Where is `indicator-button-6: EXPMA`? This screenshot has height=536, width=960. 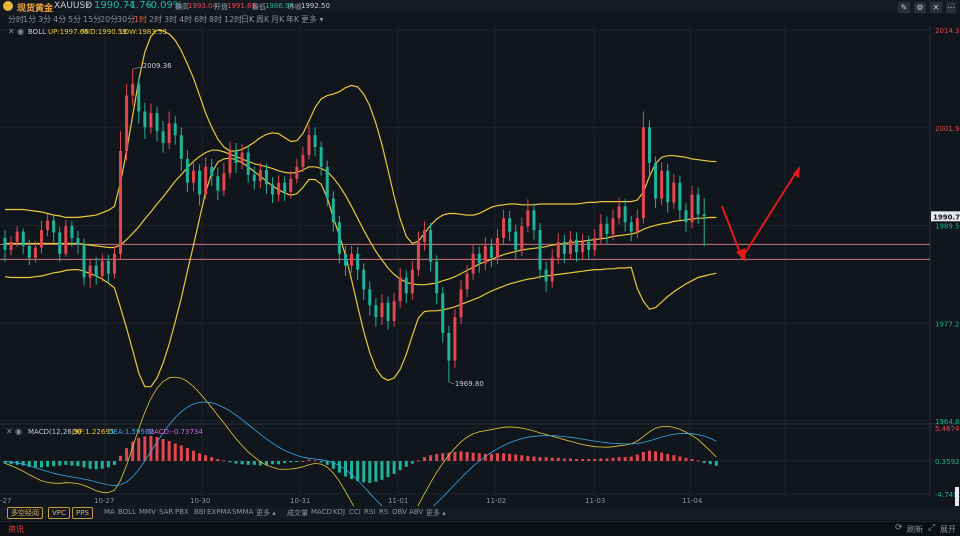 indicator-button-6: EXPMA is located at coordinates (219, 512).